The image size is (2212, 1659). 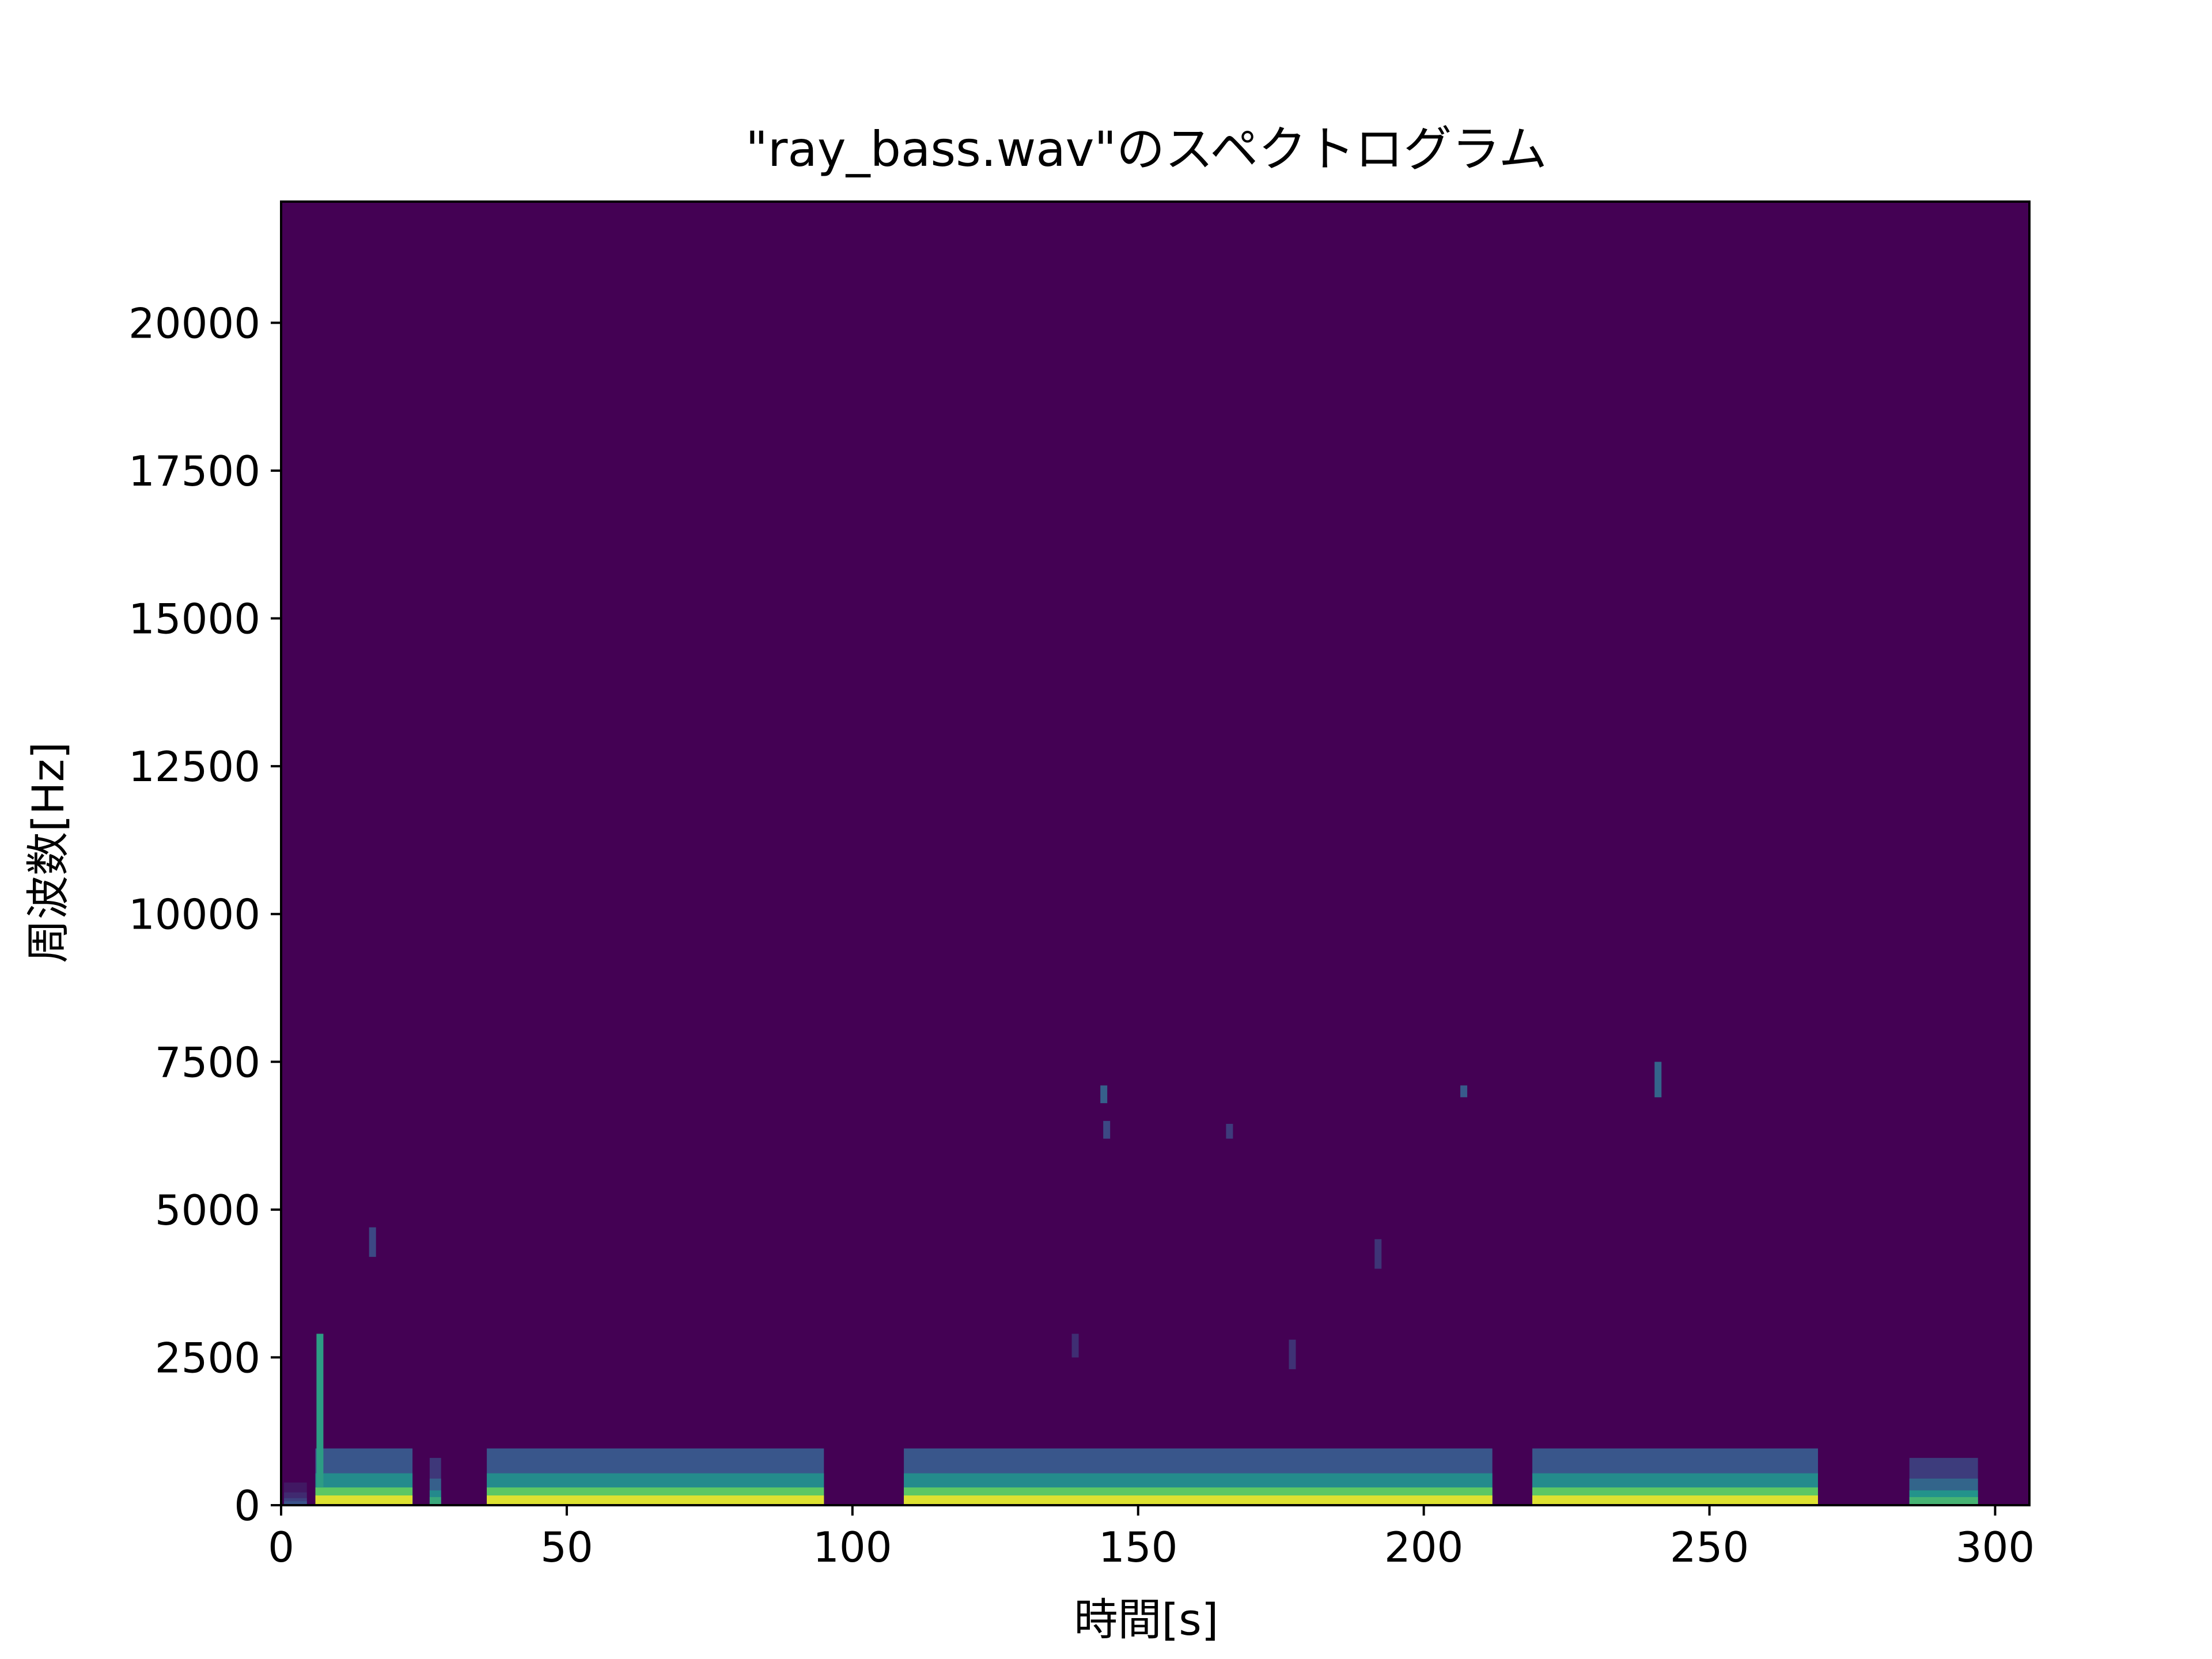 I want to click on x-tick-label: 150, so click(x=1138, y=1547).